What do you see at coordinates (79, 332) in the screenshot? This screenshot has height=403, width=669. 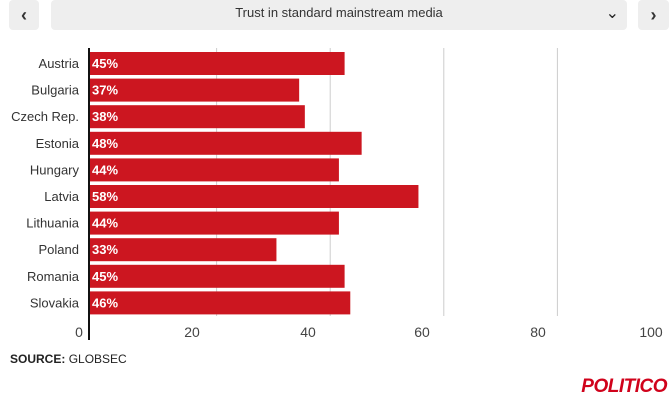 I see `x-tick-label: 0` at bounding box center [79, 332].